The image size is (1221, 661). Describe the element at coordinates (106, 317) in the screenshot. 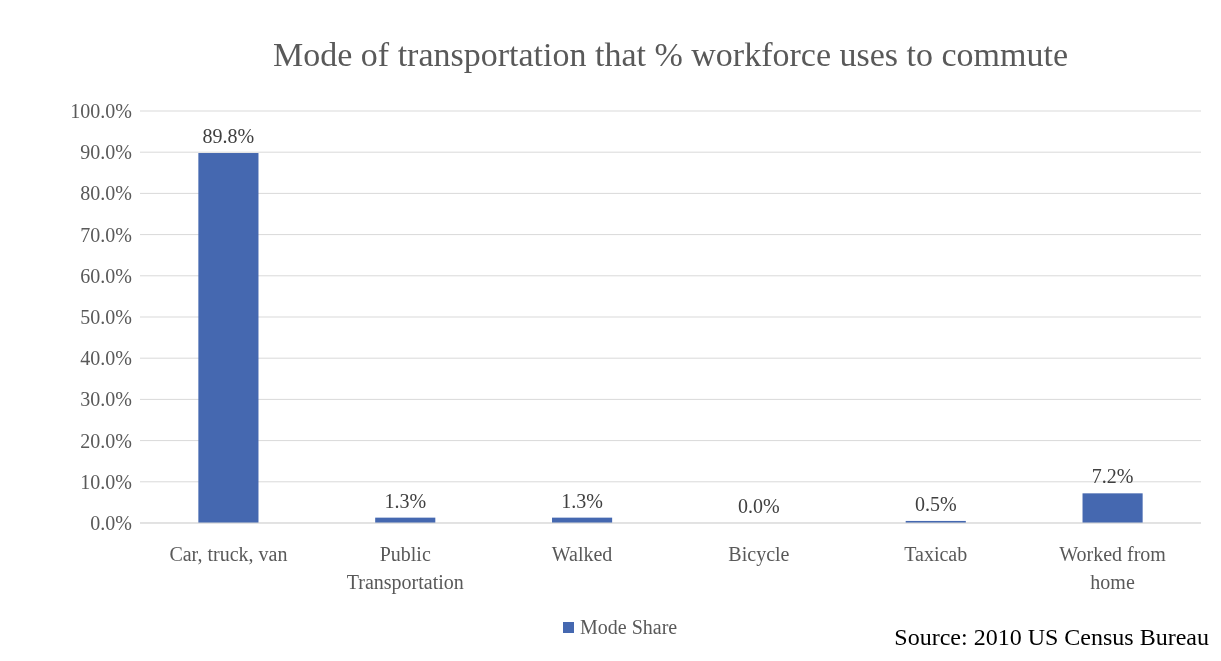

I see `y-tick-label: 50.0%` at that location.